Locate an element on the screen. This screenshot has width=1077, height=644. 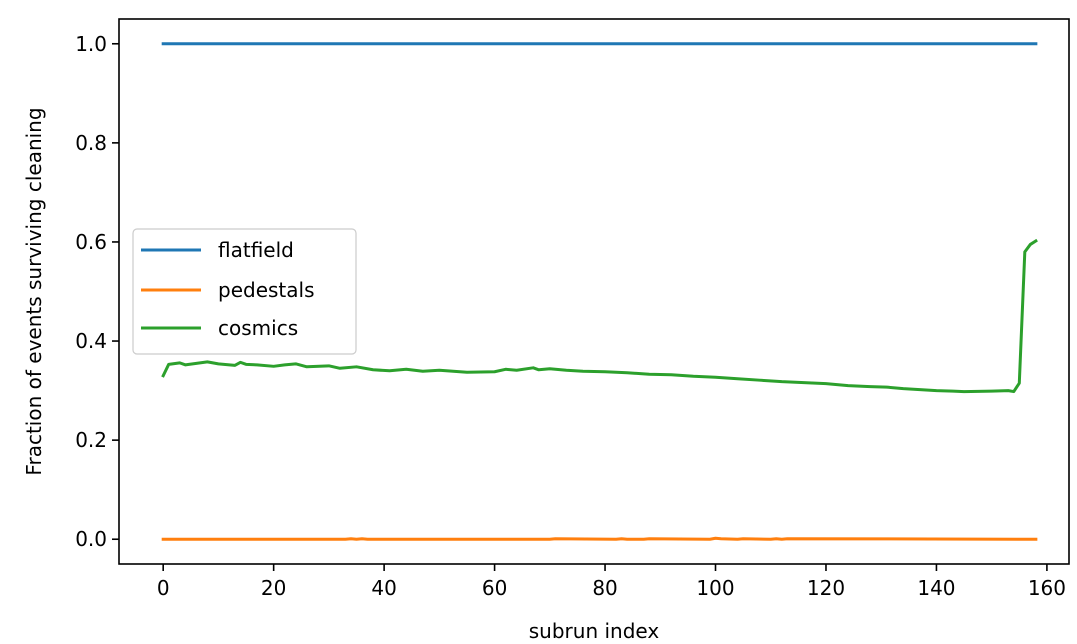
x-axis: 0 20 40 60 80 100 120 140 160 is located at coordinates (611, 582).